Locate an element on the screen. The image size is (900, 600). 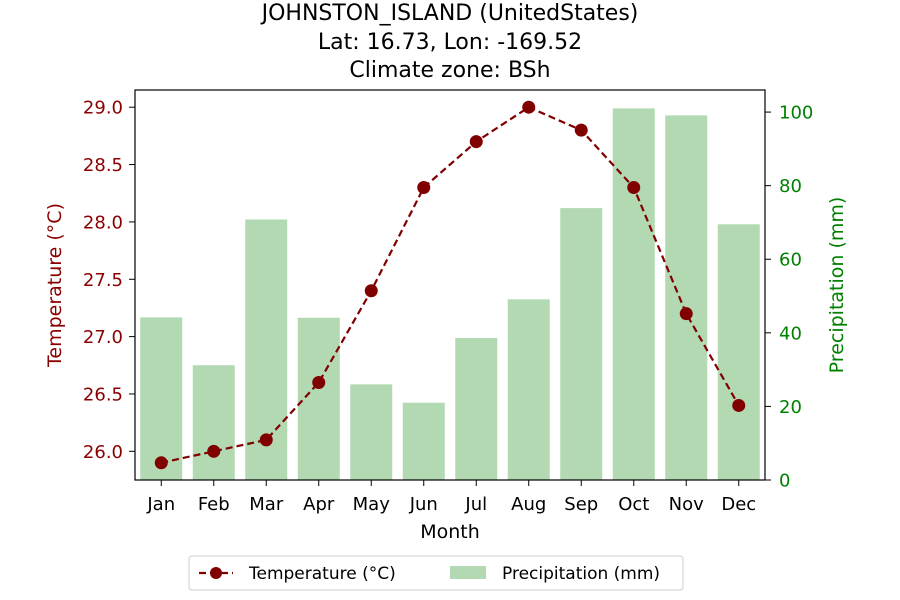
y-right-tick-label: 80 is located at coordinates (790, 186).